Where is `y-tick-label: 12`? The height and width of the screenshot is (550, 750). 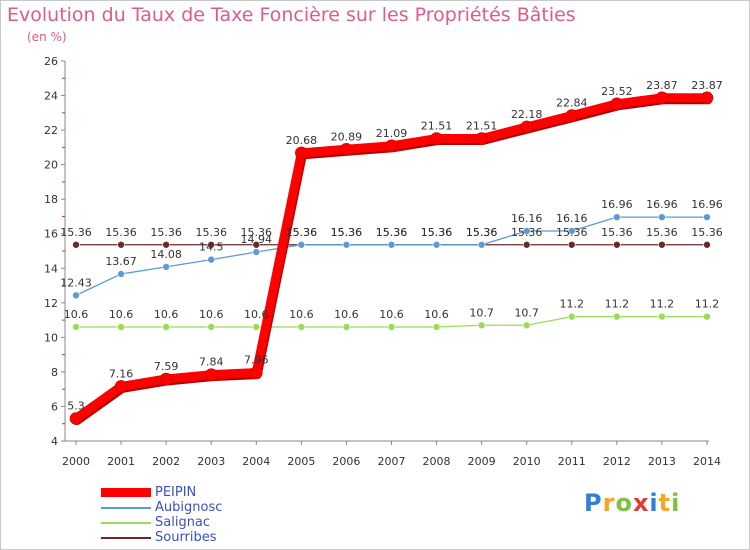 y-tick-label: 12 is located at coordinates (51, 303).